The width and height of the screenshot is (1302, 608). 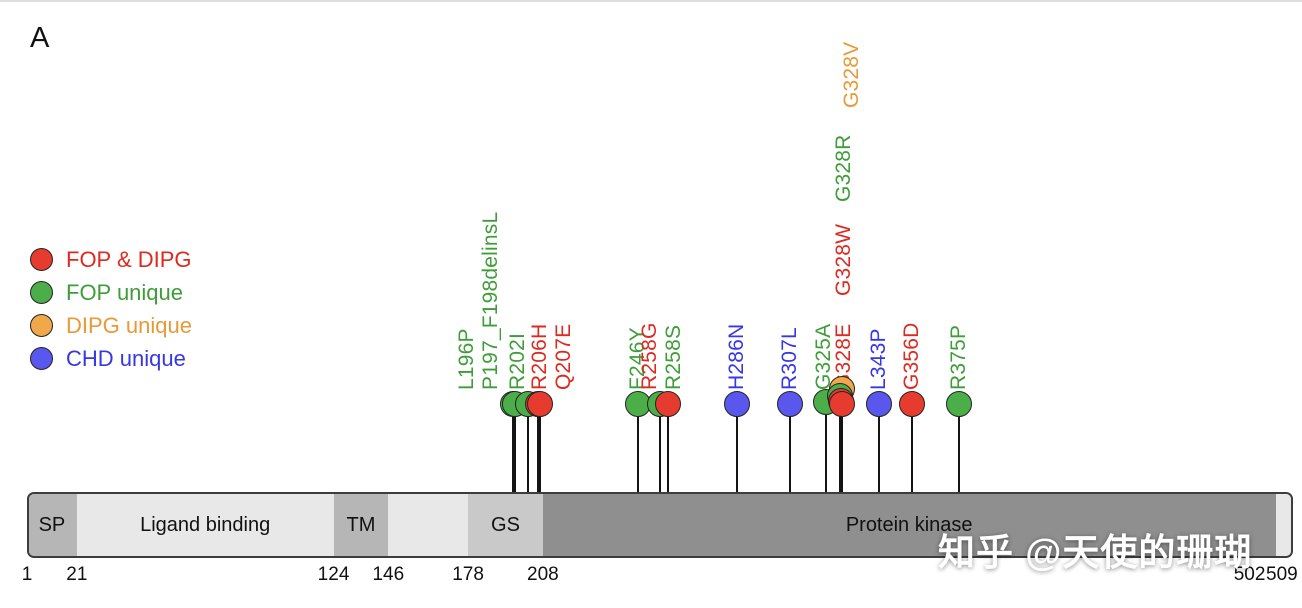 I want to click on mutation-label-p197-f198delinsl: P197_F198delinsL, so click(x=491, y=300).